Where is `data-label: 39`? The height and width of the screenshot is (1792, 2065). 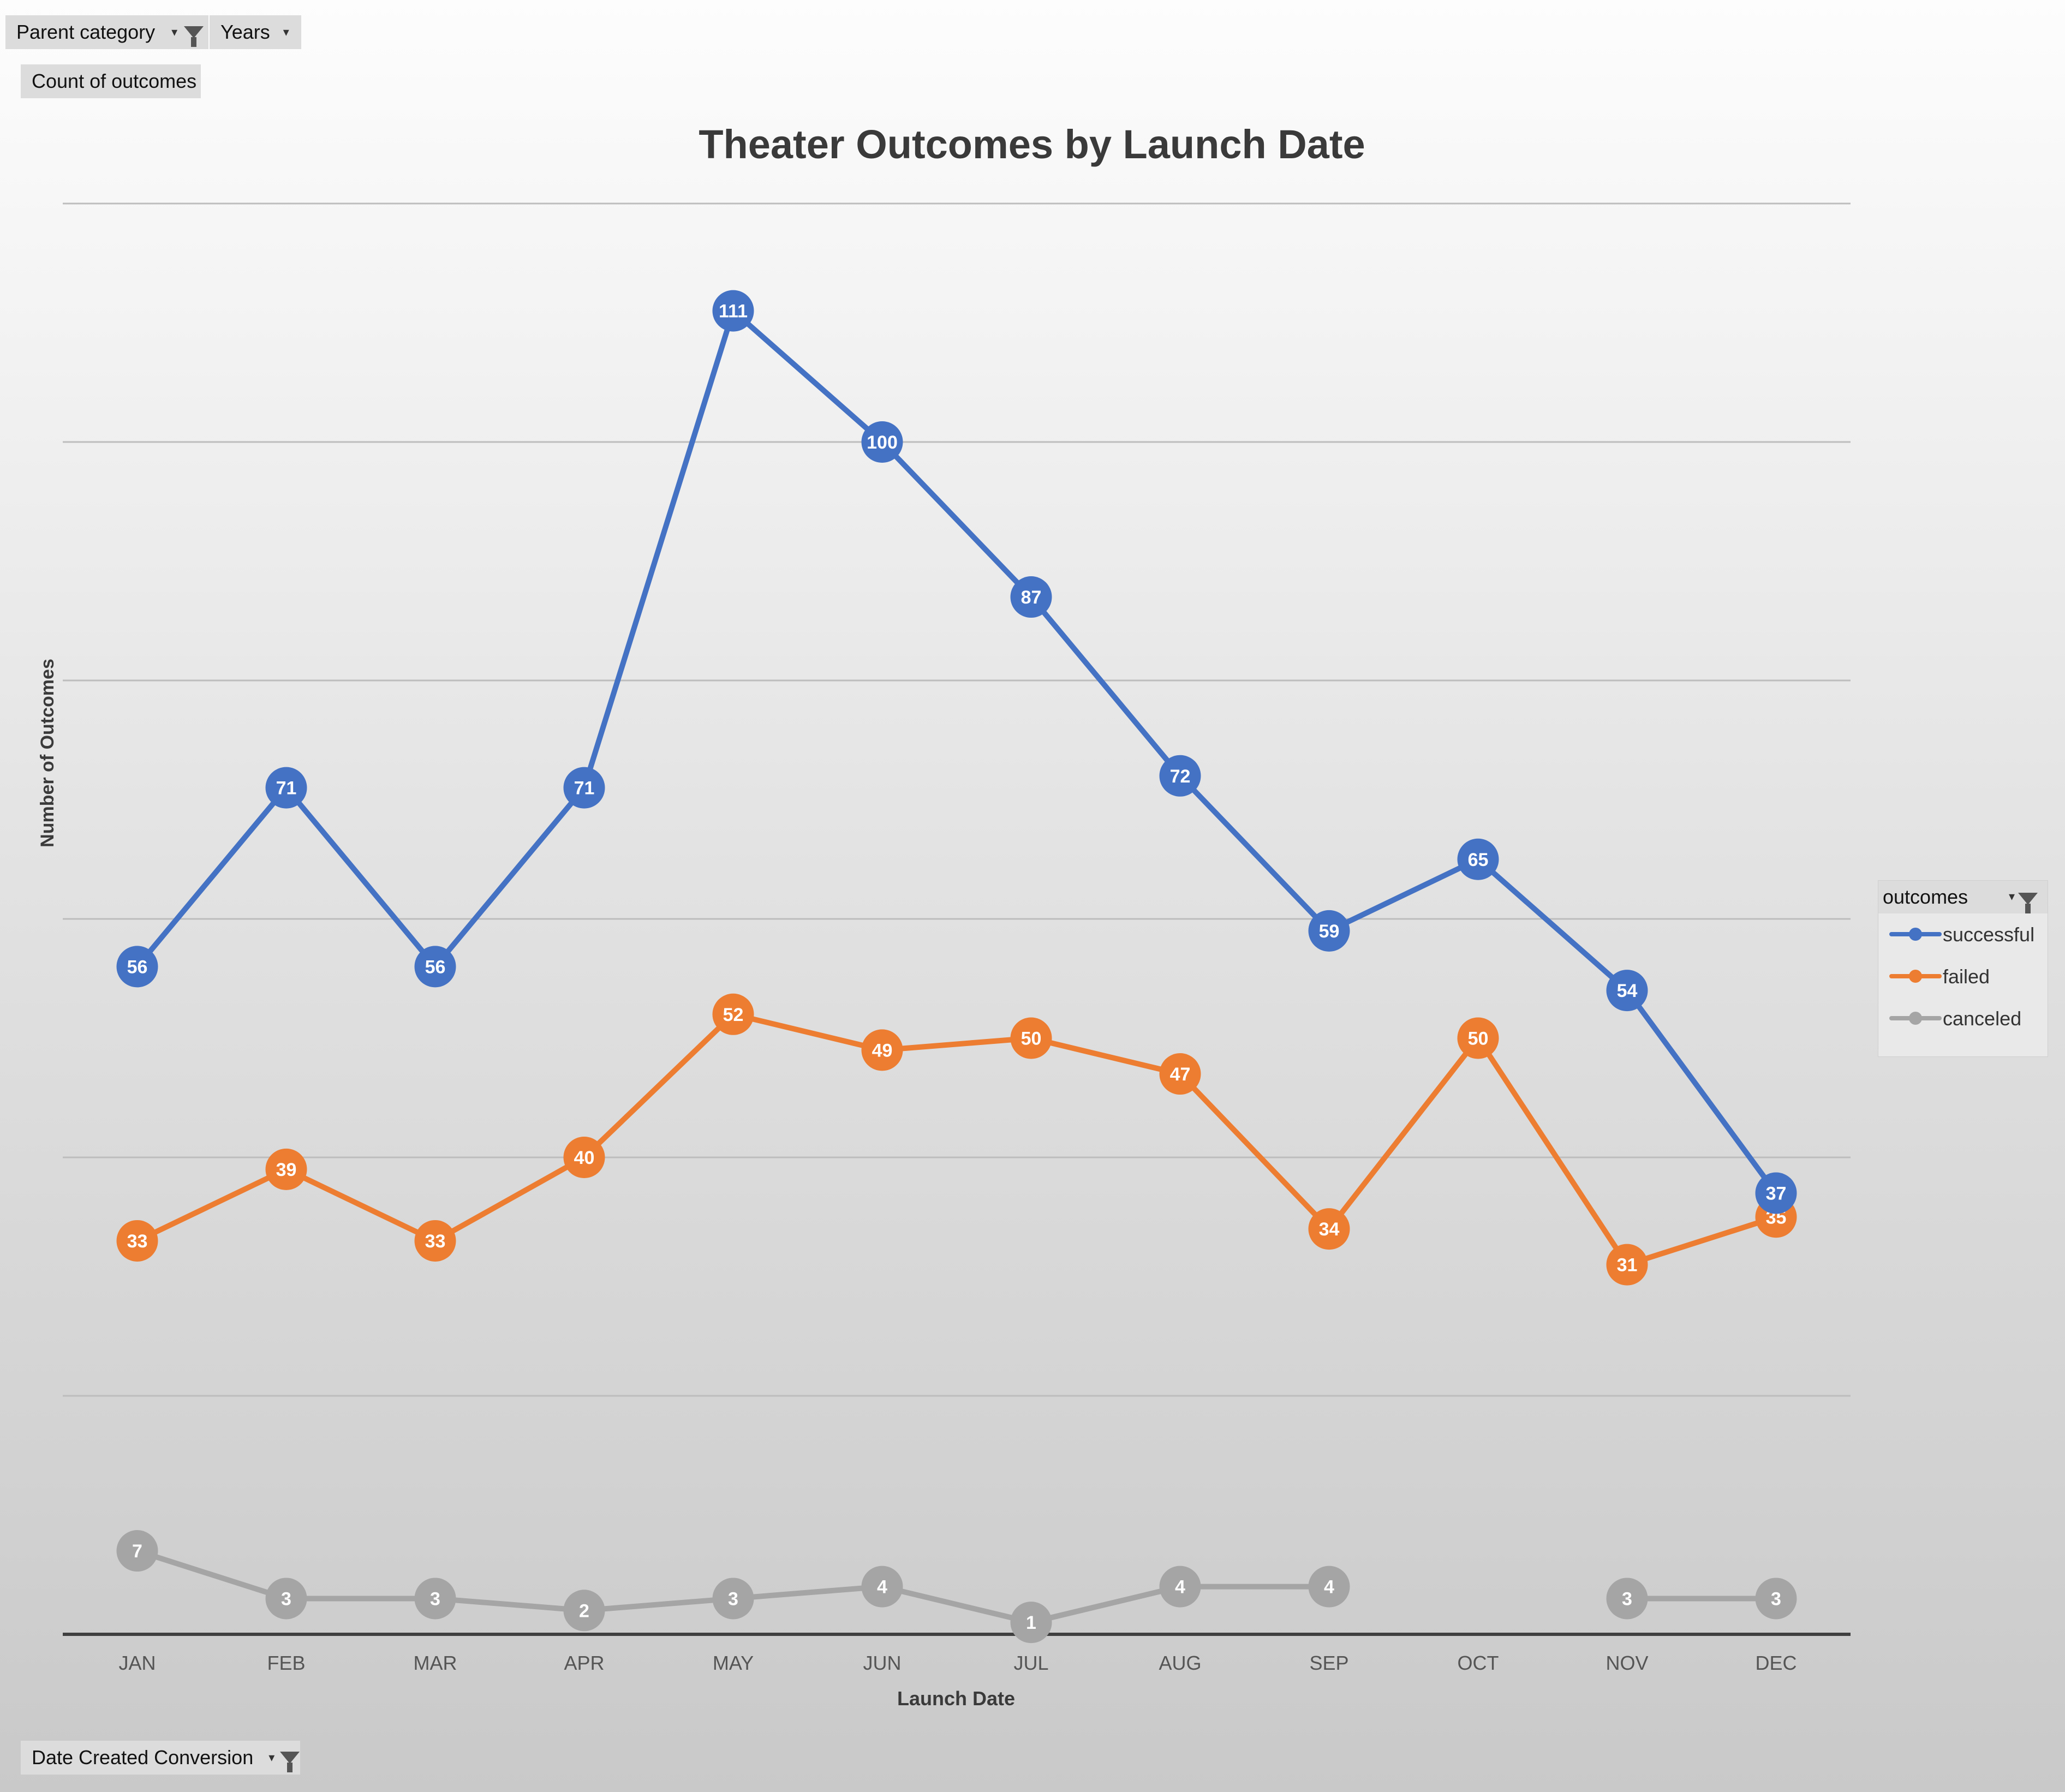
data-label: 39 is located at coordinates (286, 1170).